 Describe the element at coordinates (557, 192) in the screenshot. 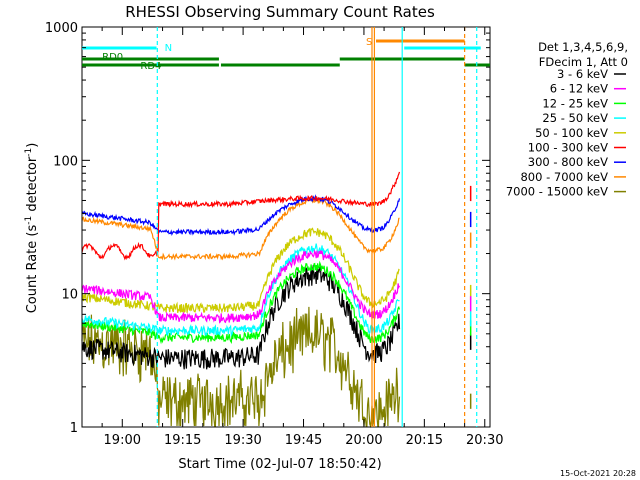

I see `legend-entry-8: 7000 - 15000 keV` at that location.